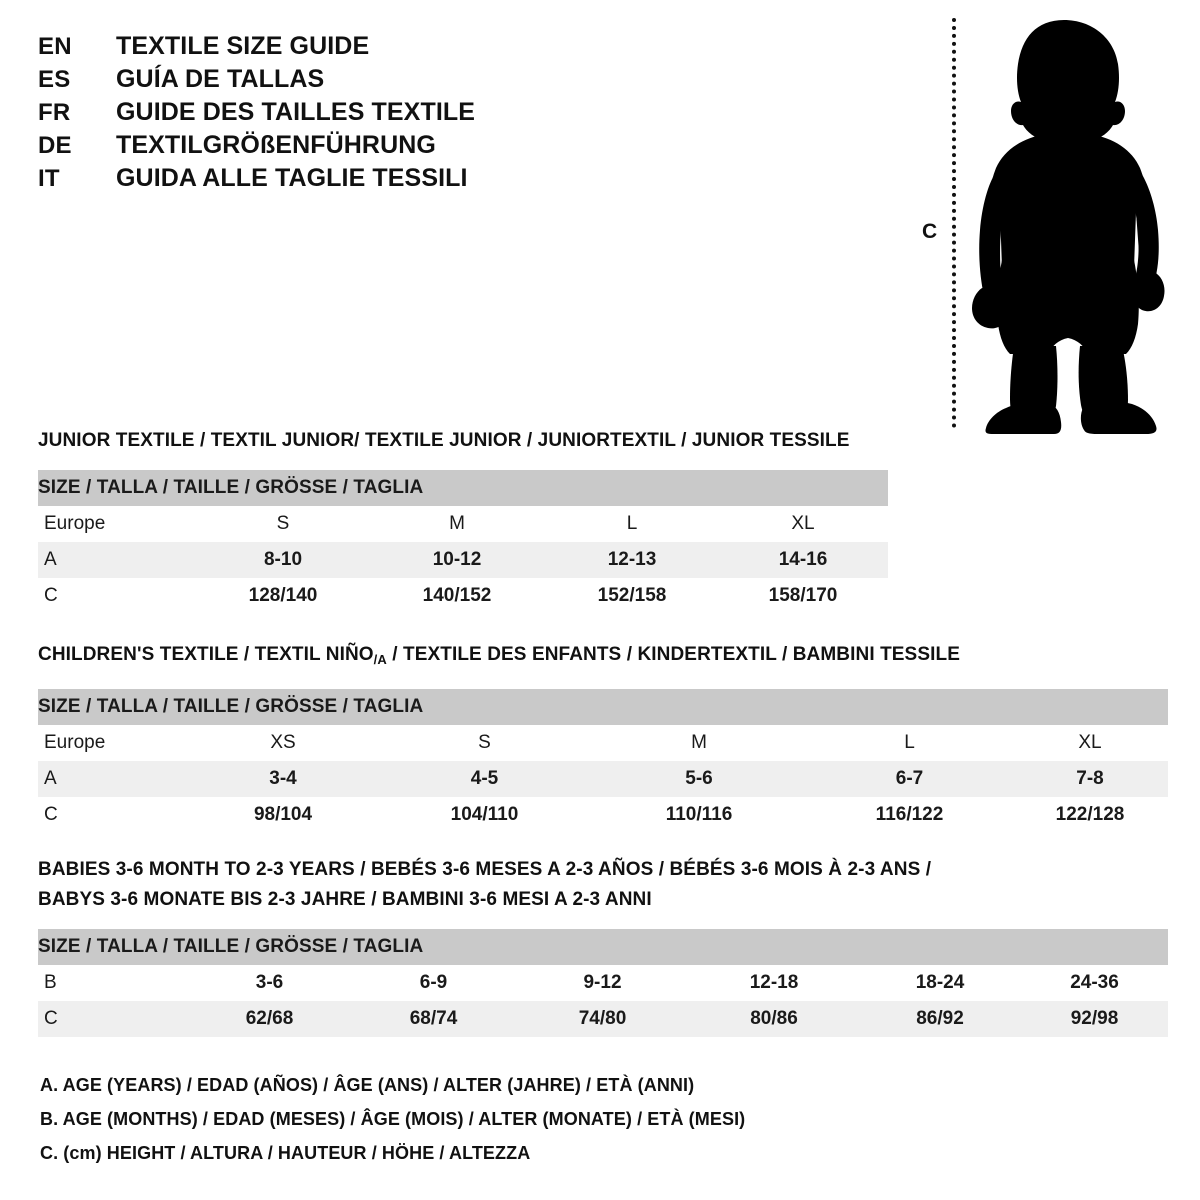  Describe the element at coordinates (1090, 779) in the screenshot. I see `children-age-xl: 7-8` at that location.